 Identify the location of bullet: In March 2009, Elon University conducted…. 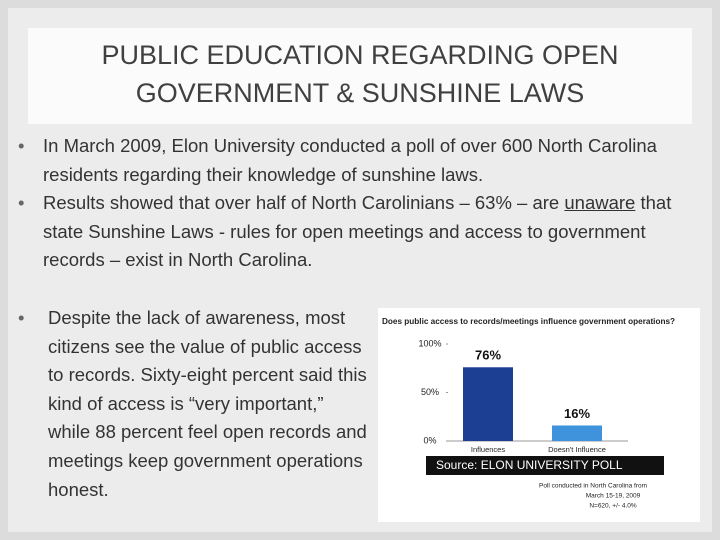
(353, 160).